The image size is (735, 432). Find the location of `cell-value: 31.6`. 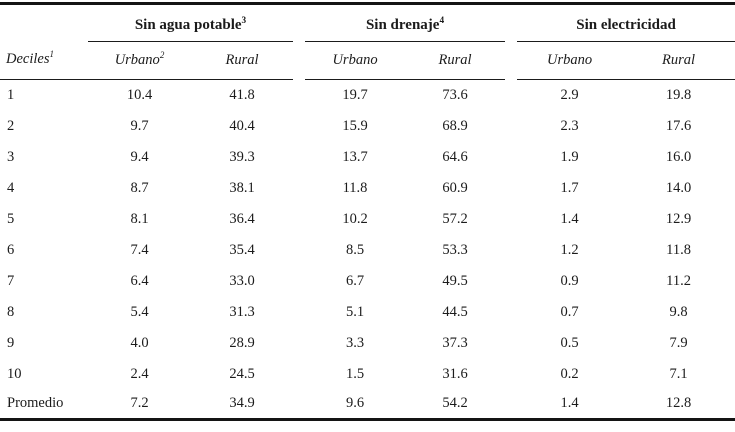

cell-value: 31.6 is located at coordinates (455, 373).